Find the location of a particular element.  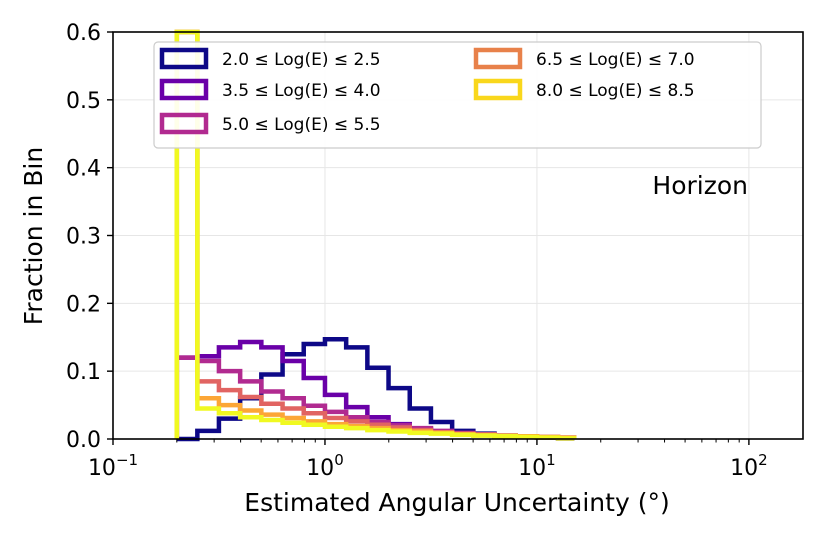

y-tick-label: 0.6 is located at coordinates (83, 33).